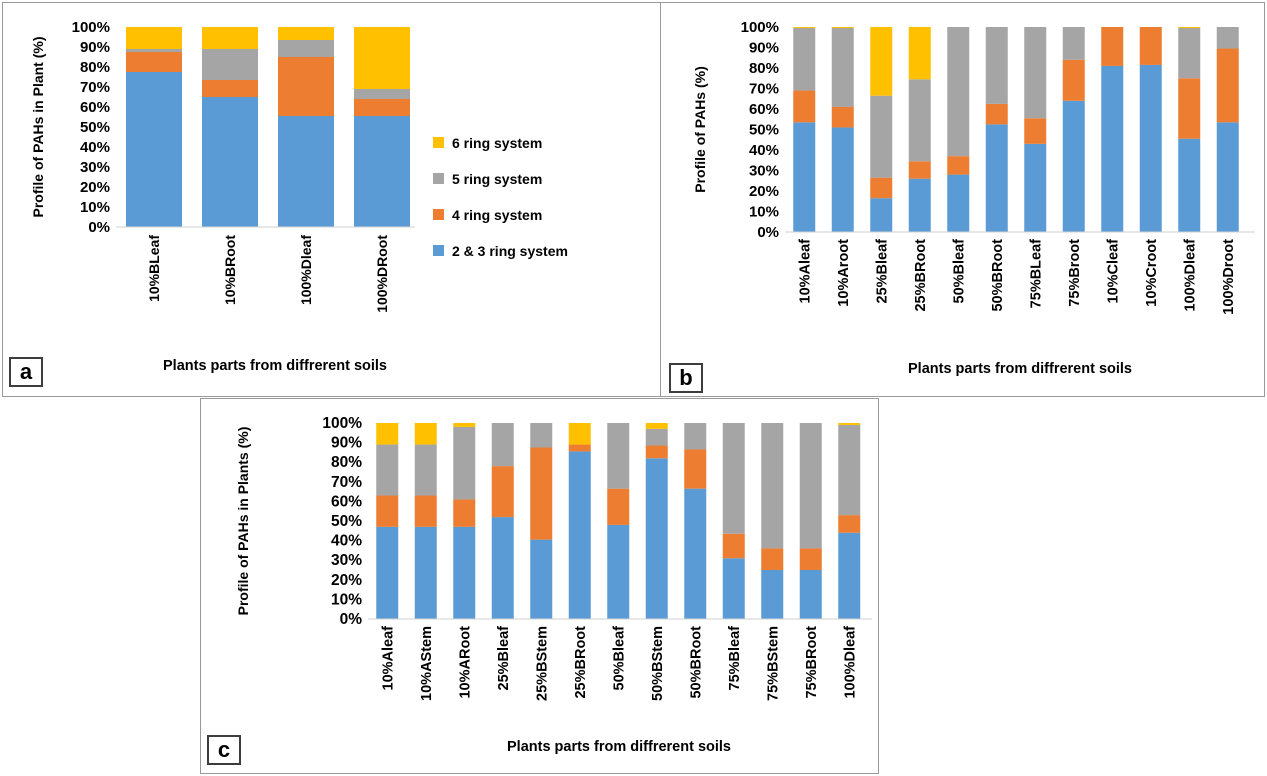  What do you see at coordinates (581, 662) in the screenshot?
I see `x-category-label-c-5: 25%BRoot` at bounding box center [581, 662].